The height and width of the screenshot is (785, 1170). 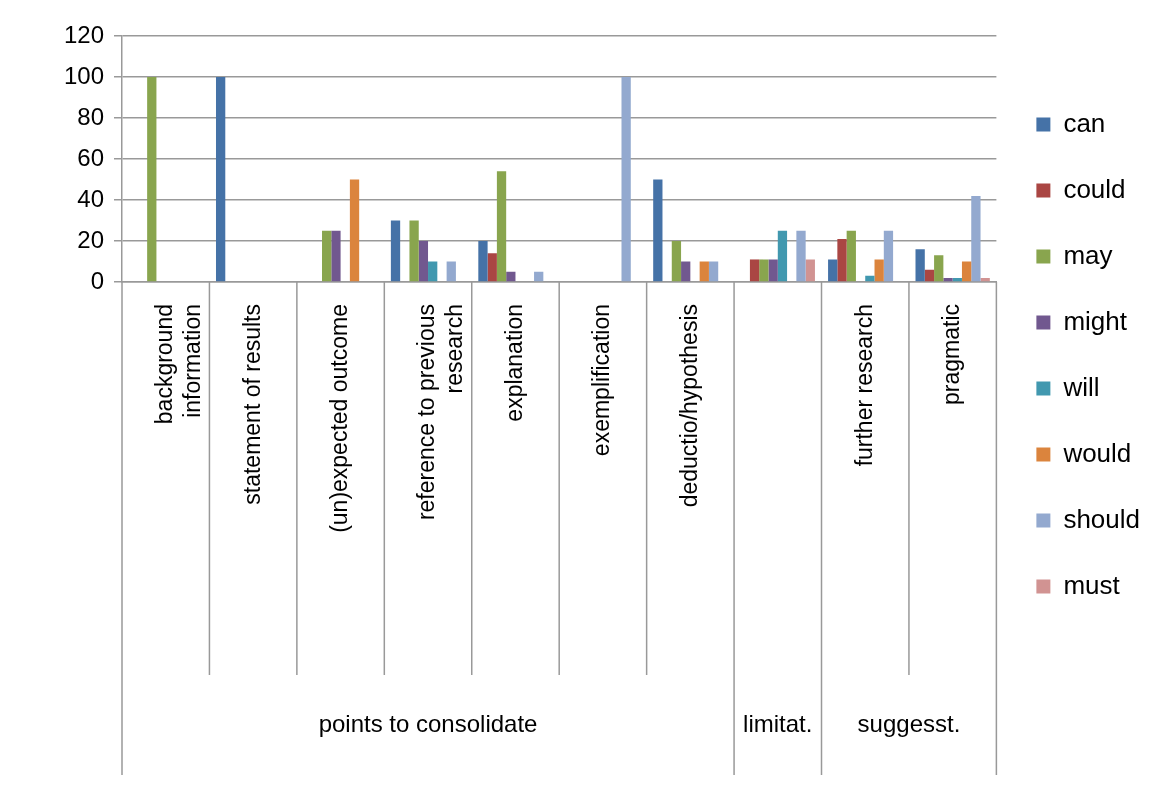 What do you see at coordinates (90, 239) in the screenshot?
I see `y-tick-label: 20` at bounding box center [90, 239].